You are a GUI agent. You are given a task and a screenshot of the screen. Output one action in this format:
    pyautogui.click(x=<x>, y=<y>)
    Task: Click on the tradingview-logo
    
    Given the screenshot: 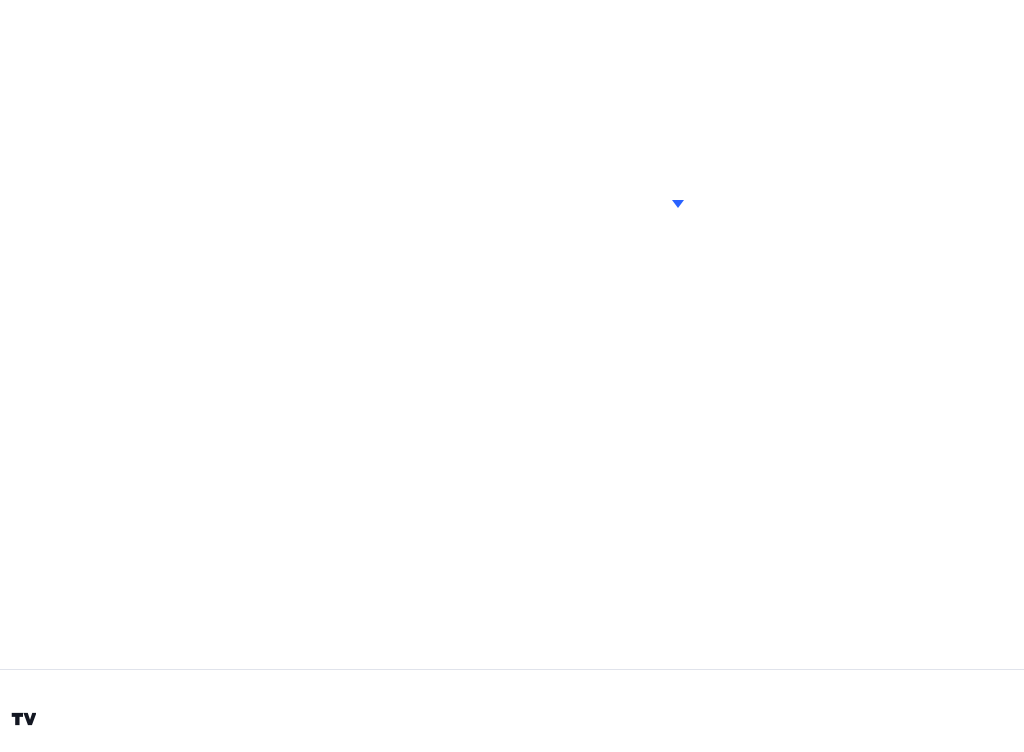 What is the action you would take?
    pyautogui.click(x=26, y=719)
    